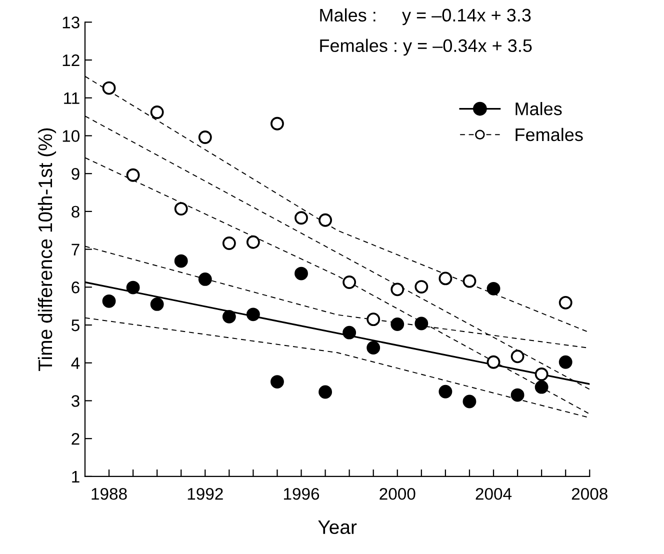 The height and width of the screenshot is (554, 664). I want to click on y-tick-label: 12, so click(71, 60).